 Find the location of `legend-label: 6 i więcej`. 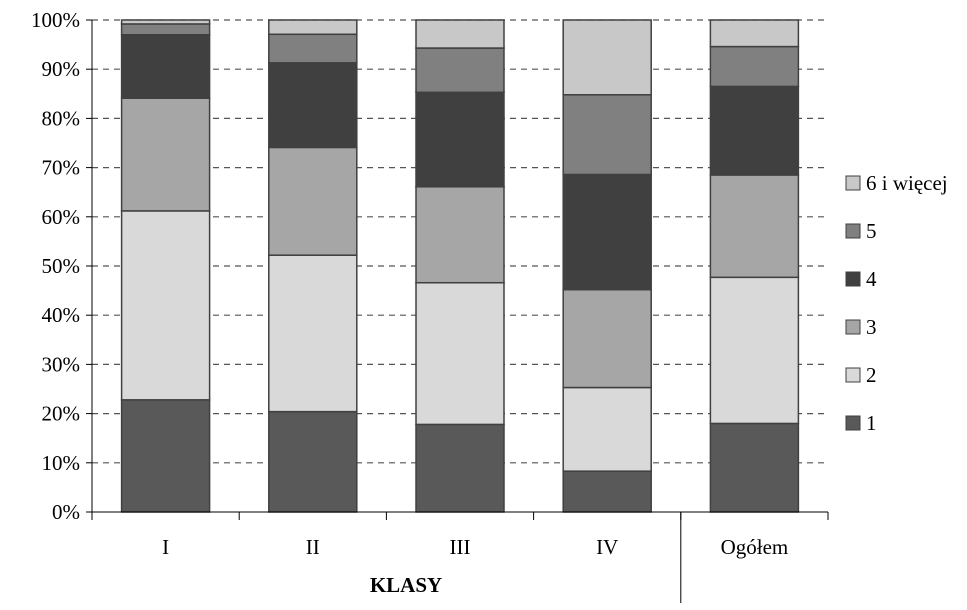

legend-label: 6 i więcej is located at coordinates (907, 183).